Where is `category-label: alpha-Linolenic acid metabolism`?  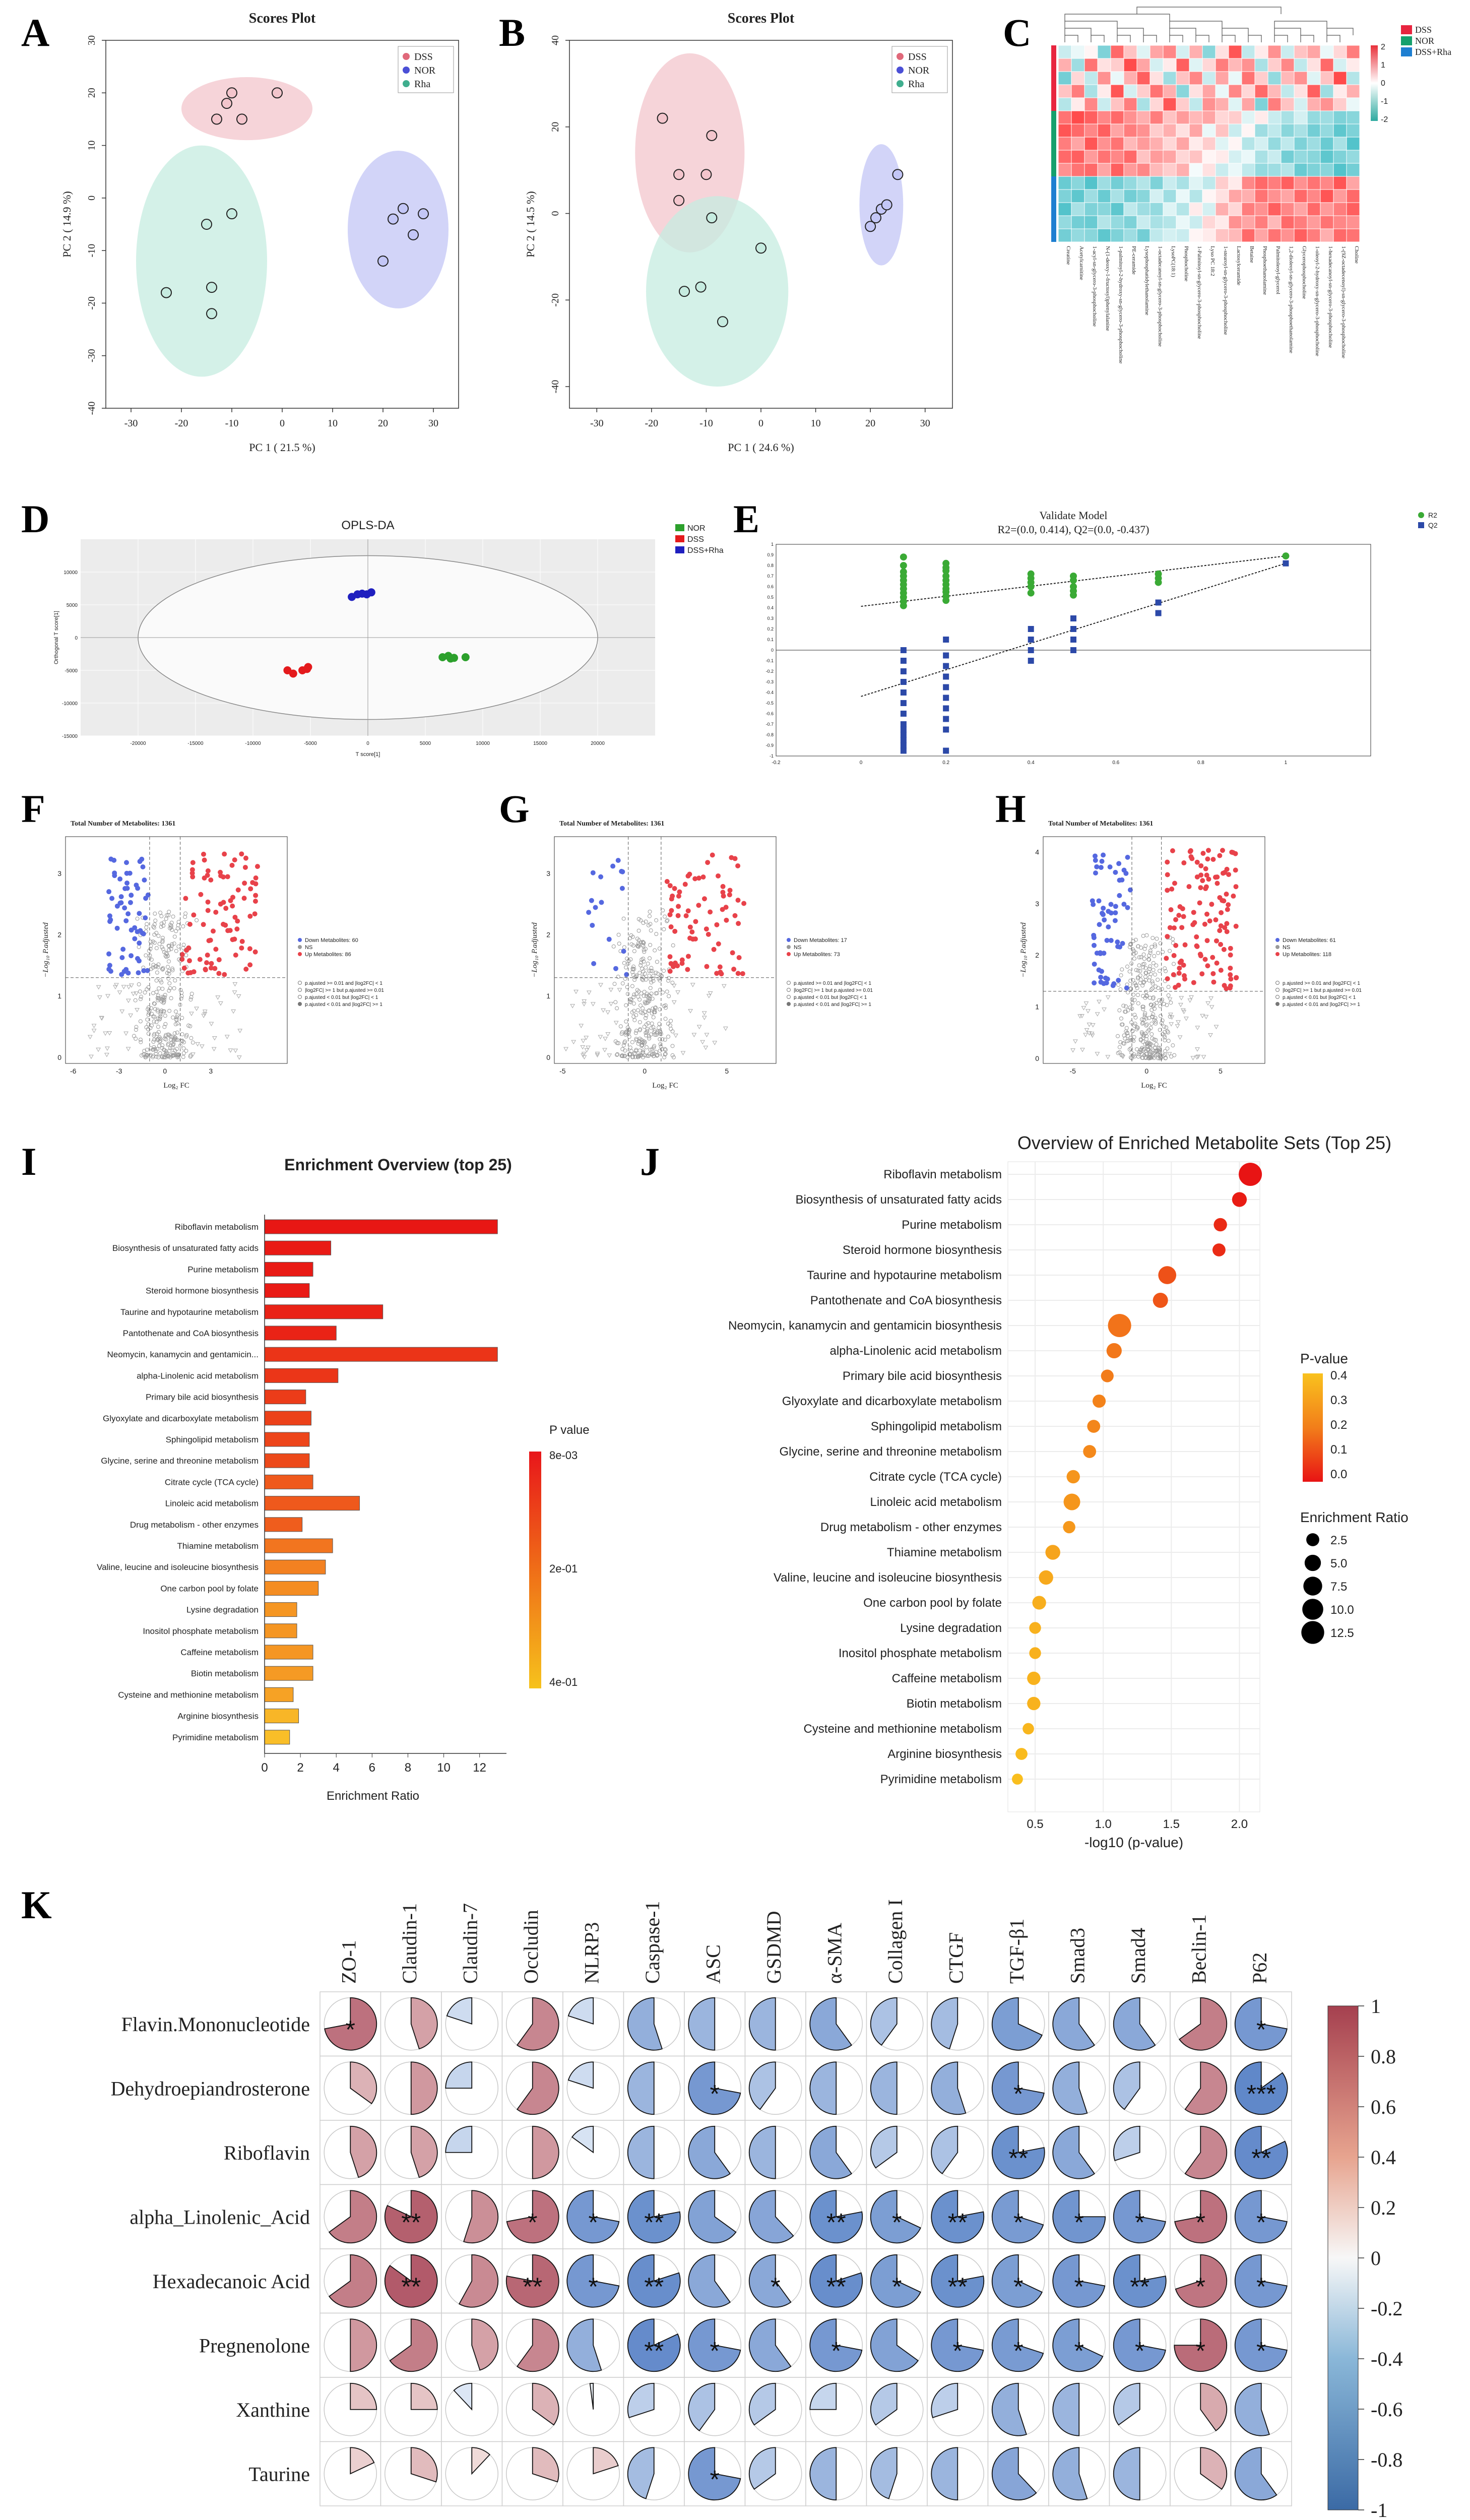
category-label: alpha-Linolenic acid metabolism is located at coordinates (915, 1351).